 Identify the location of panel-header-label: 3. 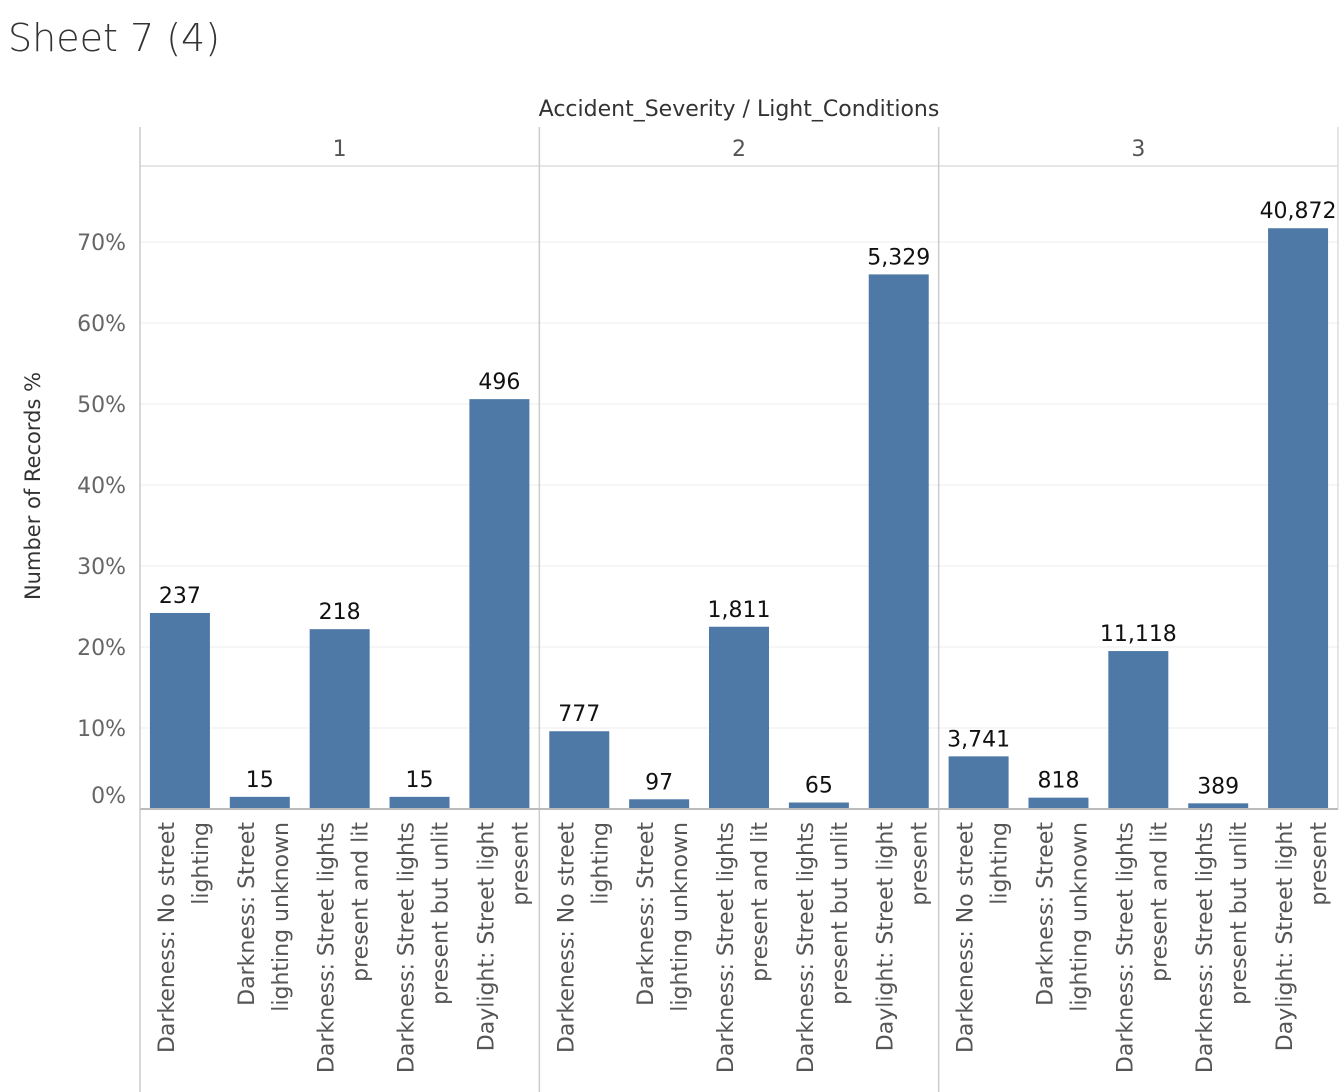
(1138, 149).